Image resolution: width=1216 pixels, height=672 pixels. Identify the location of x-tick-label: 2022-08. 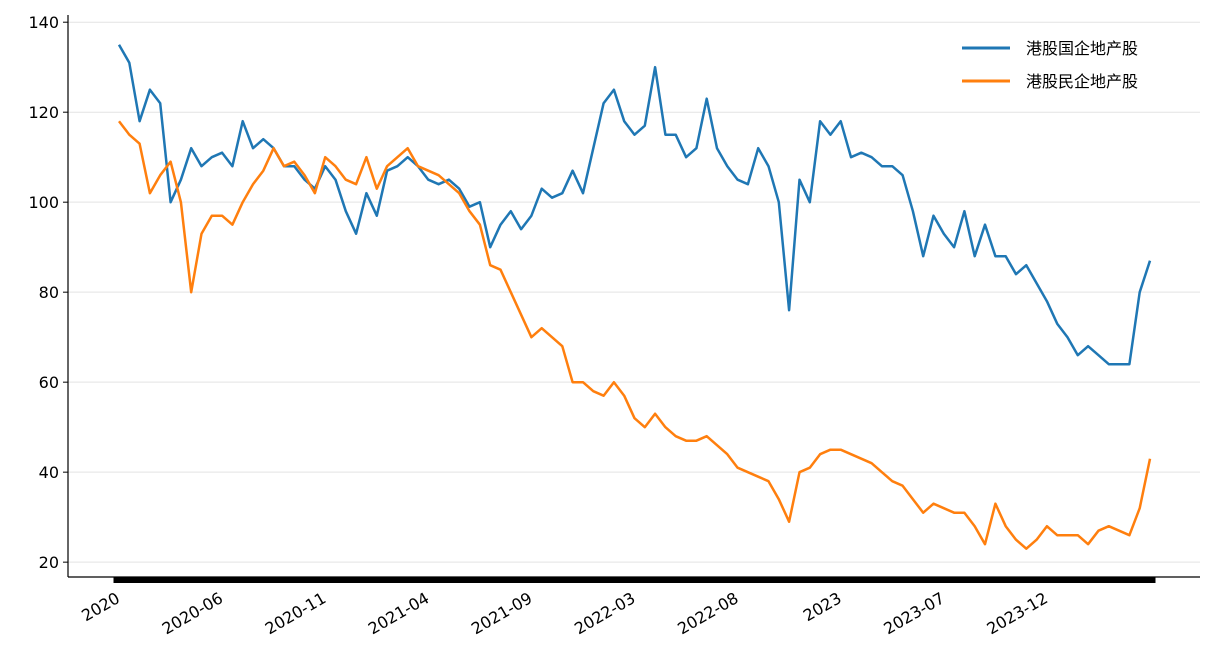
(707, 613).